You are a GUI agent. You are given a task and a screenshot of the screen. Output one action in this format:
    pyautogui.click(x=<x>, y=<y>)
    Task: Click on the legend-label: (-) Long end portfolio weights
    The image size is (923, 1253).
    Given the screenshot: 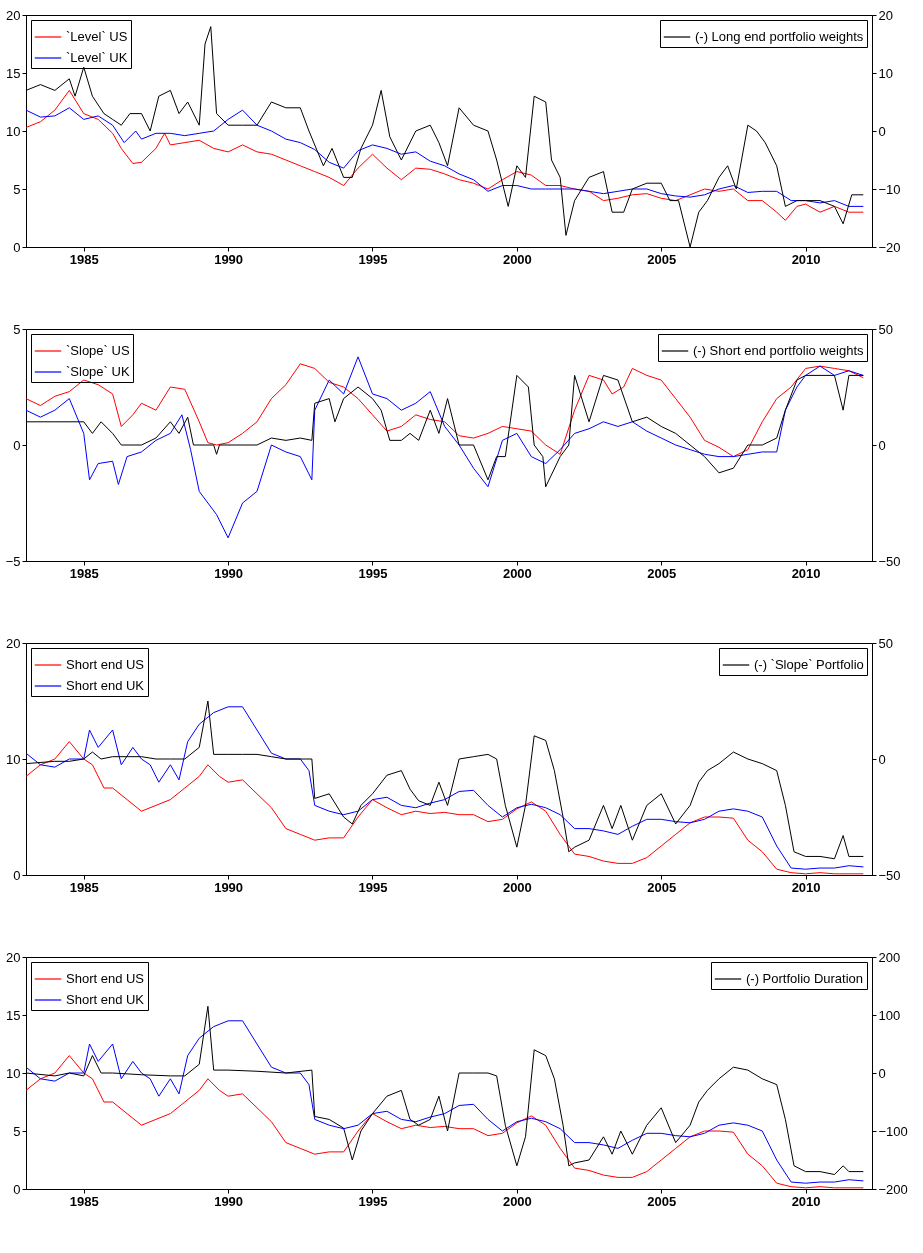 What is the action you would take?
    pyautogui.click(x=779, y=36)
    